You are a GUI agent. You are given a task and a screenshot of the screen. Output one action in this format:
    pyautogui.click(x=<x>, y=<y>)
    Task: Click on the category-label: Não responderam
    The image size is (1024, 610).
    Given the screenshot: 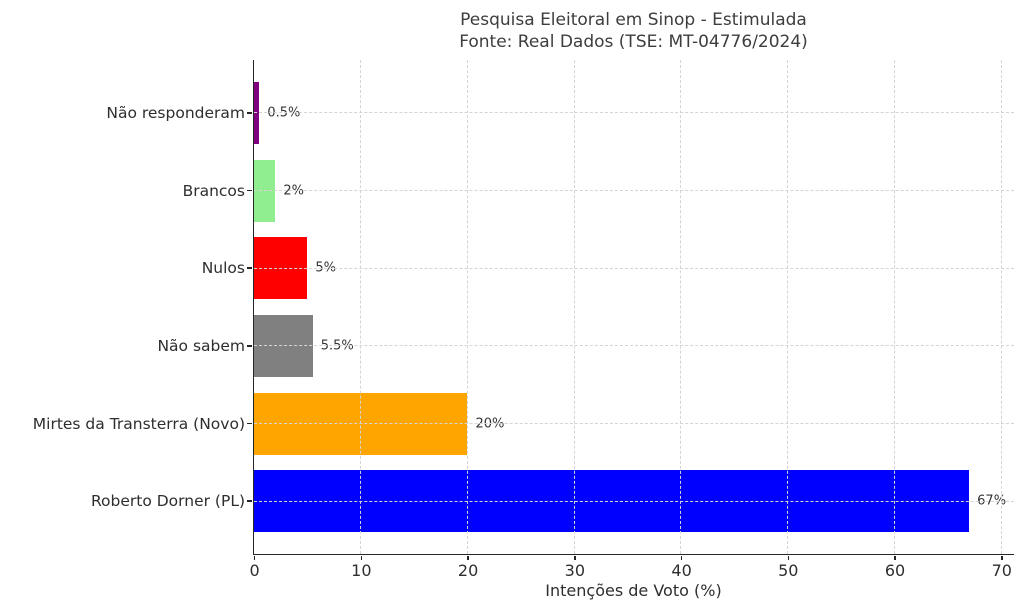 What is the action you would take?
    pyautogui.click(x=175, y=112)
    